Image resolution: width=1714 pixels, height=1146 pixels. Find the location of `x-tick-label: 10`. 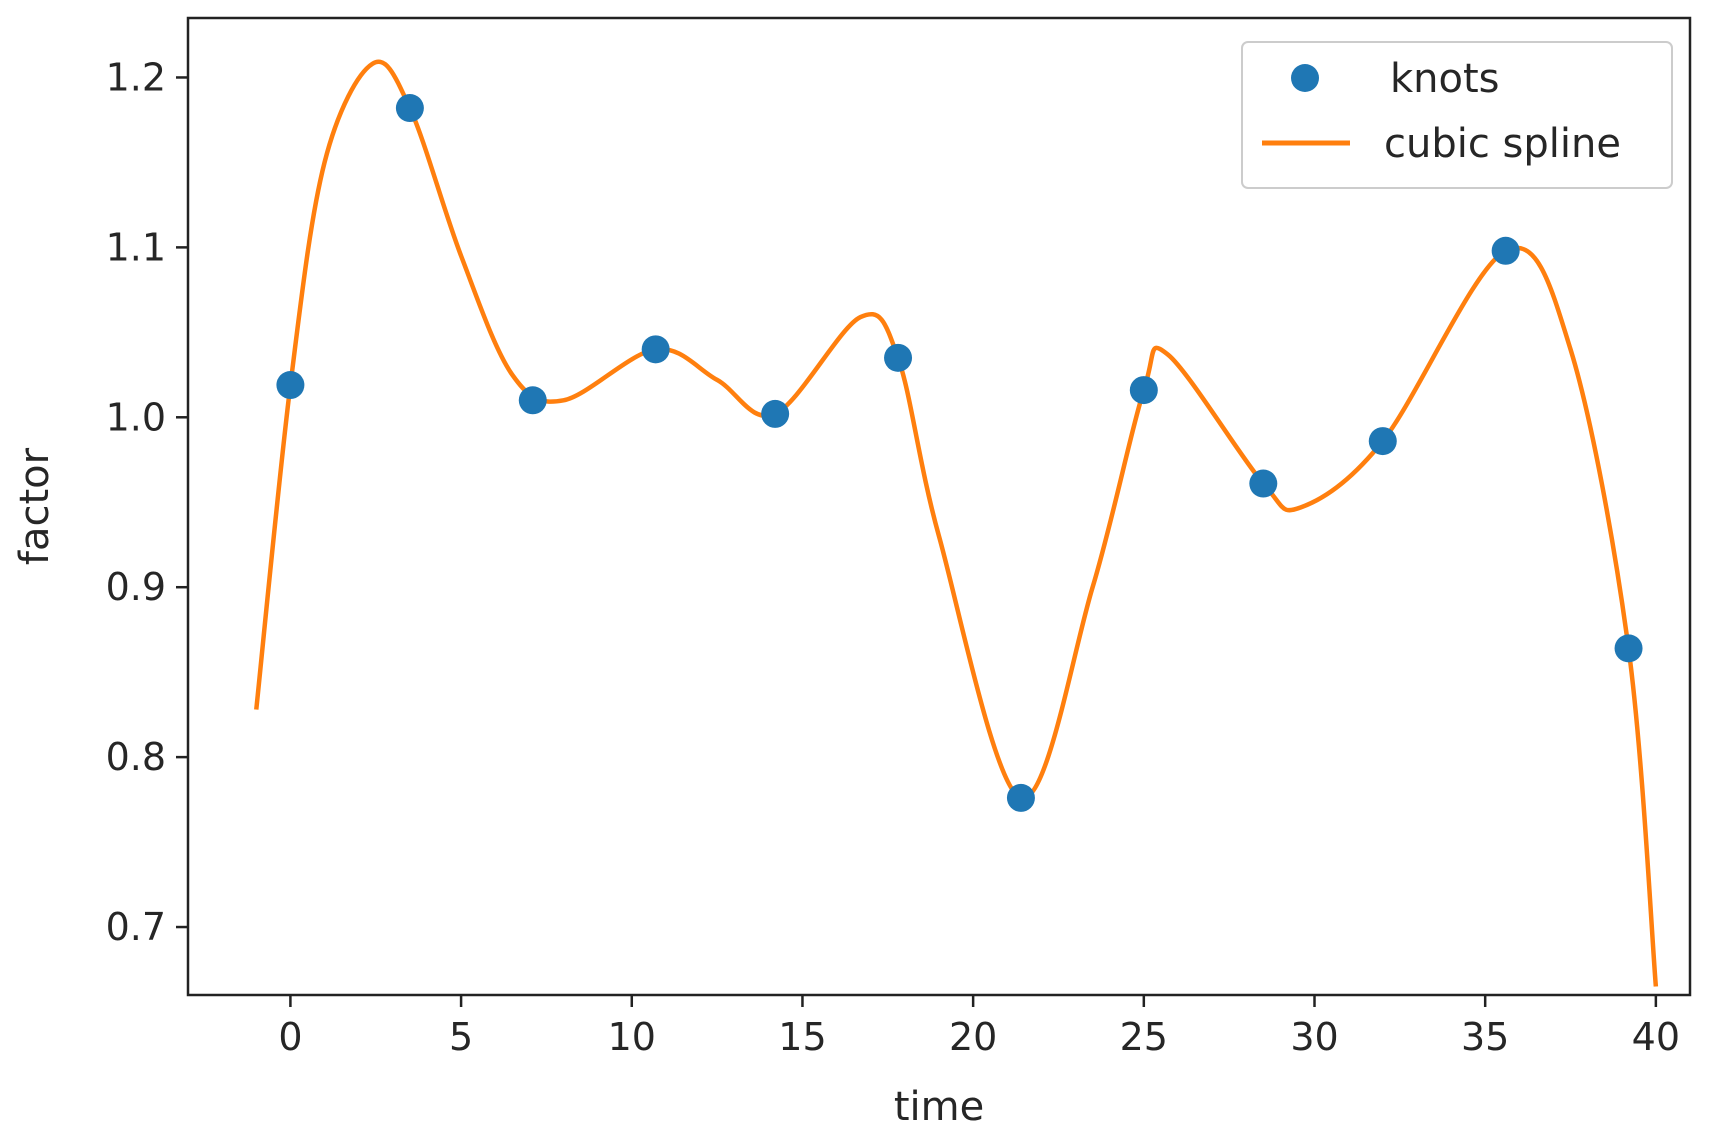

x-tick-label: 10 is located at coordinates (632, 1037).